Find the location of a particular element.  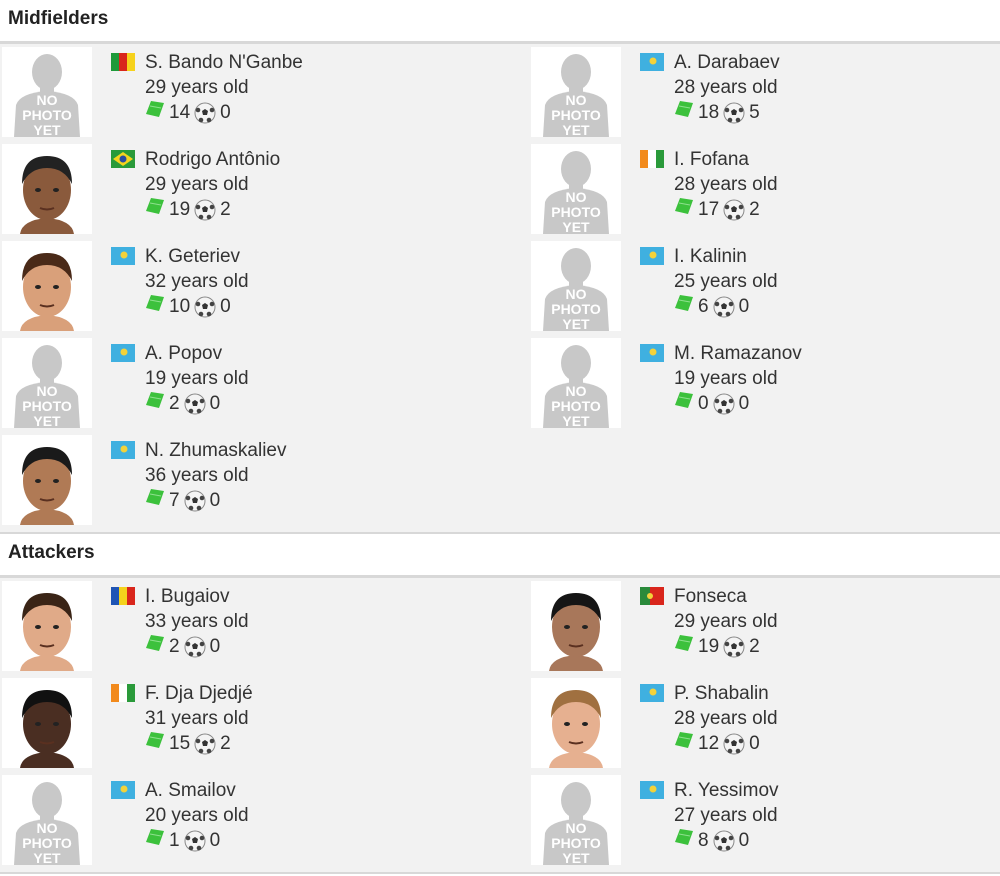

appearances-count: 1 is located at coordinates (174, 840).